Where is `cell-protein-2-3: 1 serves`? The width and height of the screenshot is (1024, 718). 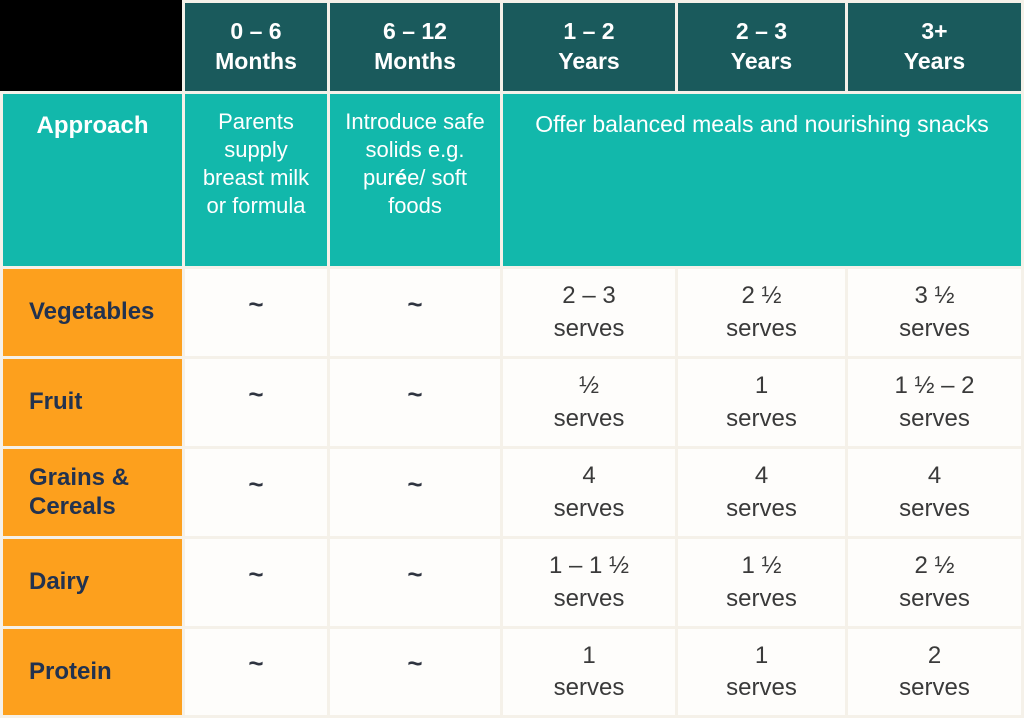 cell-protein-2-3: 1 serves is located at coordinates (761, 672).